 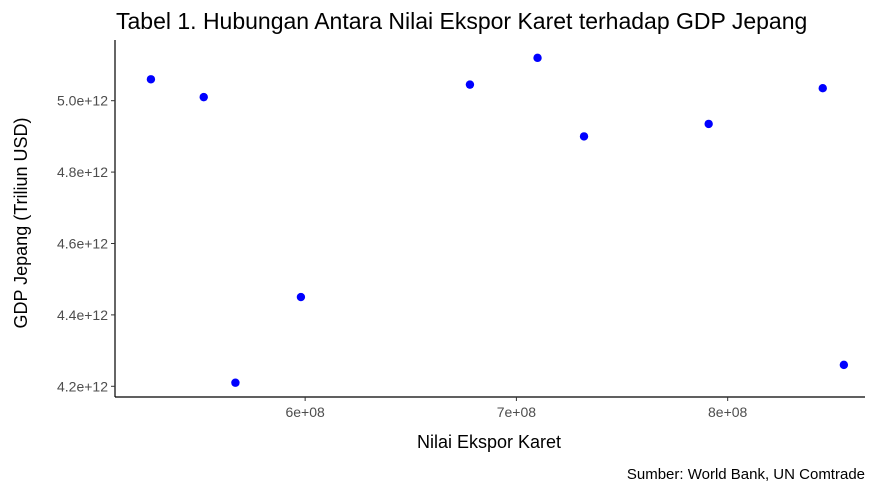 I want to click on y-tick-label: 5.0e+12, so click(x=82, y=101).